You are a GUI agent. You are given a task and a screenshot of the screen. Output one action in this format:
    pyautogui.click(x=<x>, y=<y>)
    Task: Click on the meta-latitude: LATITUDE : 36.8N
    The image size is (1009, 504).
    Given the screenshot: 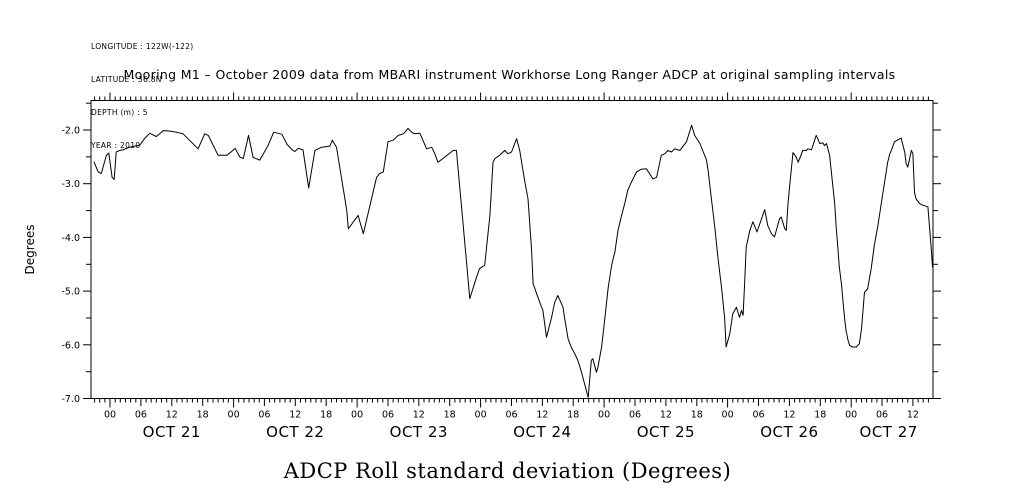 What is the action you would take?
    pyautogui.click(x=126, y=79)
    